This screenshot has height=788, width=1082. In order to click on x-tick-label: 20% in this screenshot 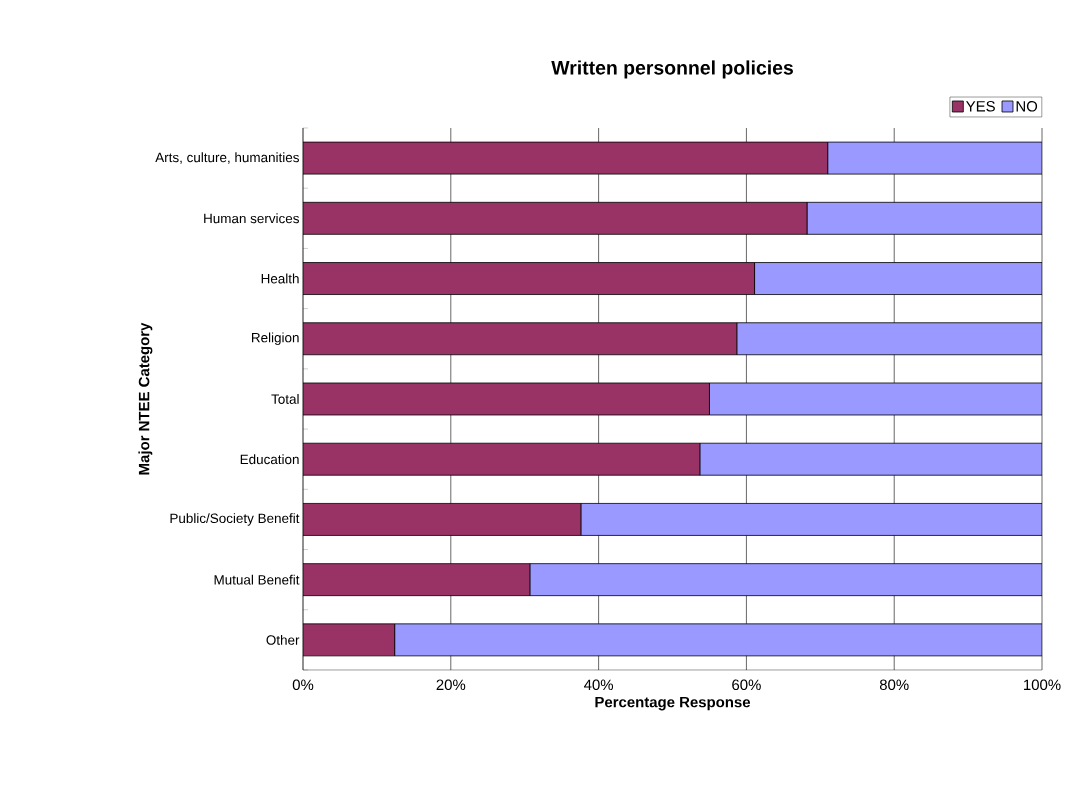, I will do `click(451, 685)`.